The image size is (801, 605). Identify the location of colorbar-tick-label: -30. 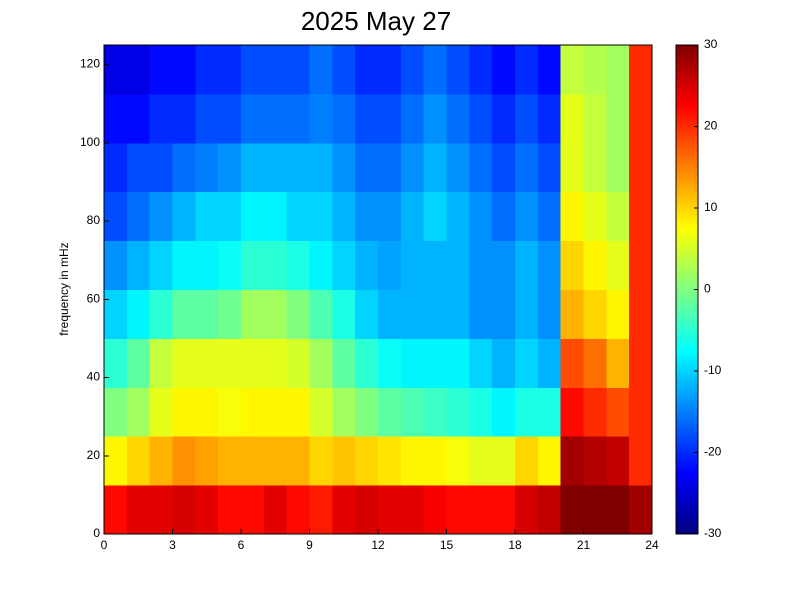
(713, 533).